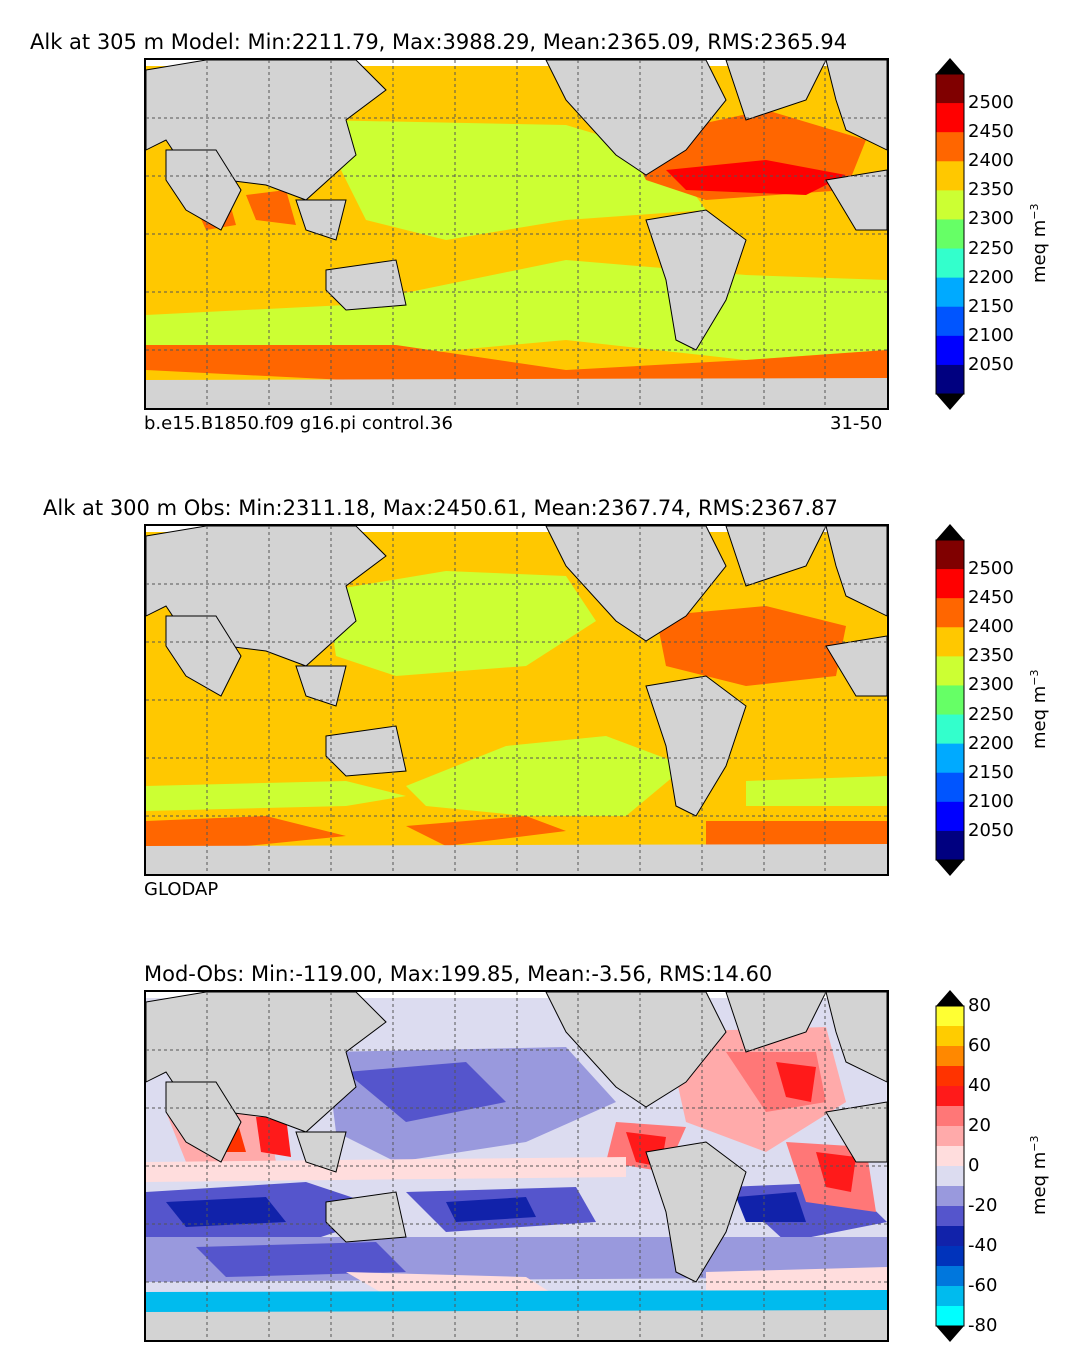  What do you see at coordinates (181, 889) in the screenshot?
I see `obs-source-label: GLODAP` at bounding box center [181, 889].